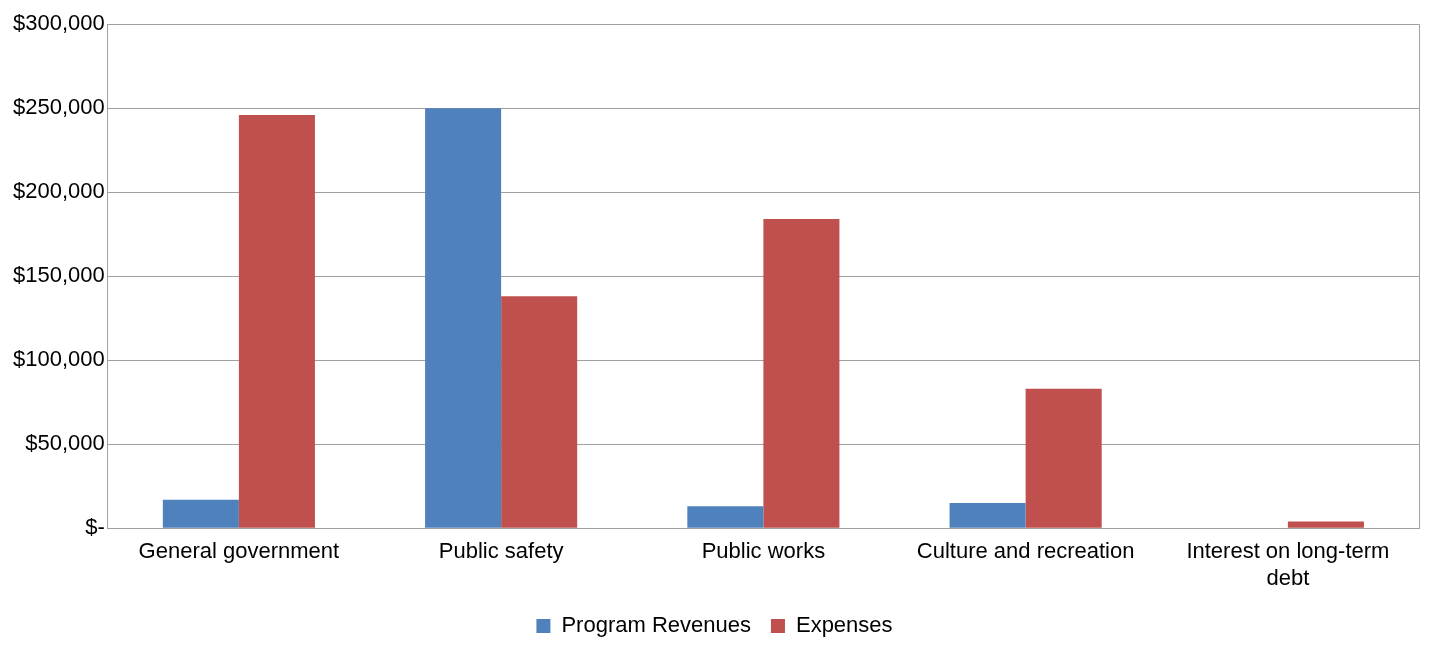  I want to click on legend-label: Expenses, so click(844, 625).